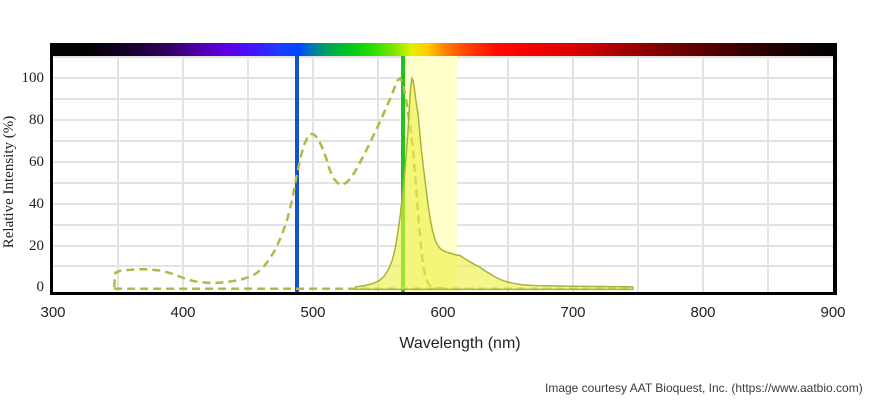  What do you see at coordinates (9, 182) in the screenshot?
I see `y-axis-title: Relative Intensity (%)` at bounding box center [9, 182].